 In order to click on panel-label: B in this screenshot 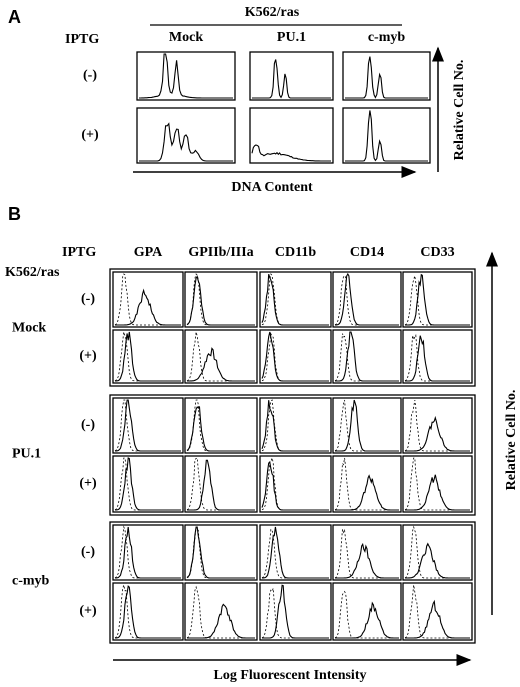, I will do `click(14, 214)`.